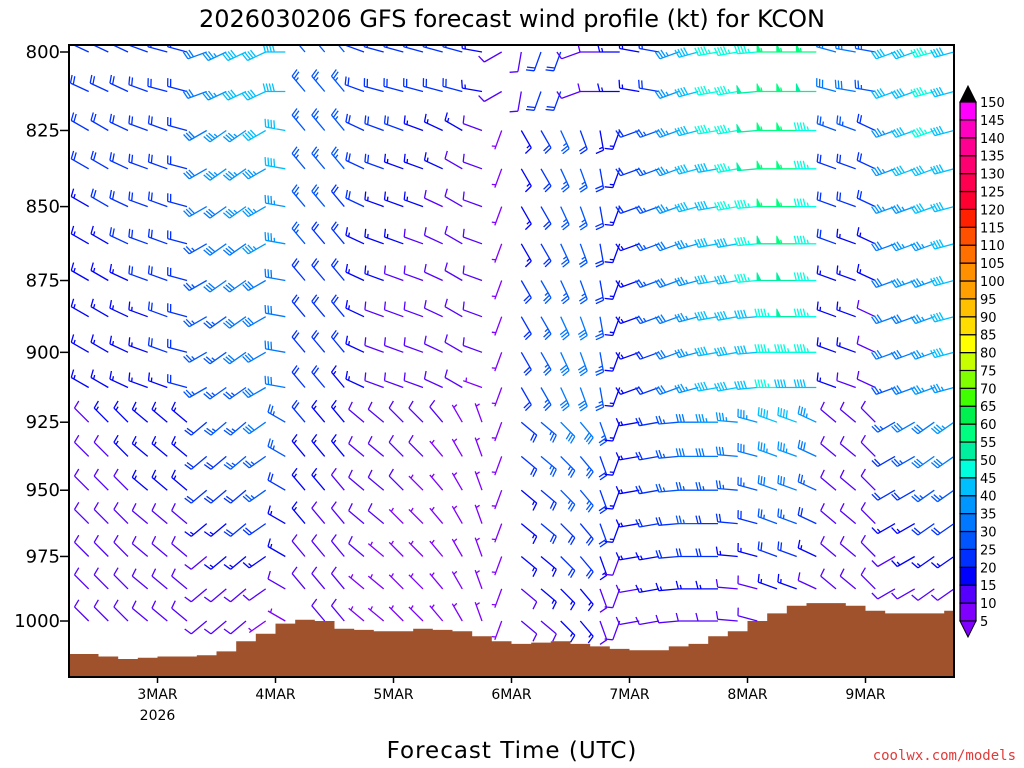  I want to click on x-tick-year-label: 2026, so click(158, 716).